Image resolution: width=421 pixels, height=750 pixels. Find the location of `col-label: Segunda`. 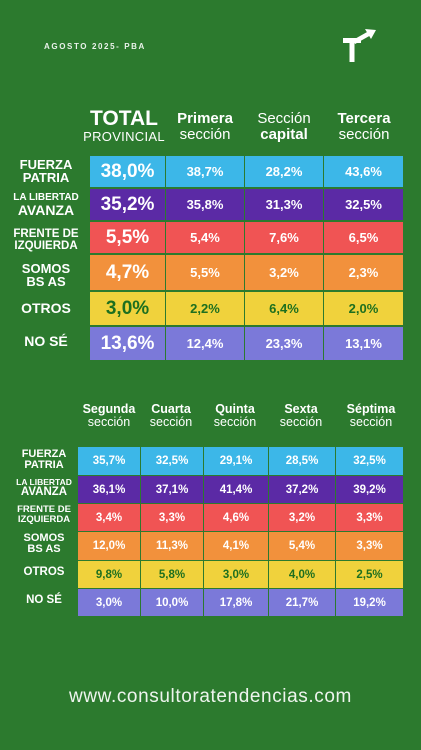

col-label: Segunda is located at coordinates (109, 409).